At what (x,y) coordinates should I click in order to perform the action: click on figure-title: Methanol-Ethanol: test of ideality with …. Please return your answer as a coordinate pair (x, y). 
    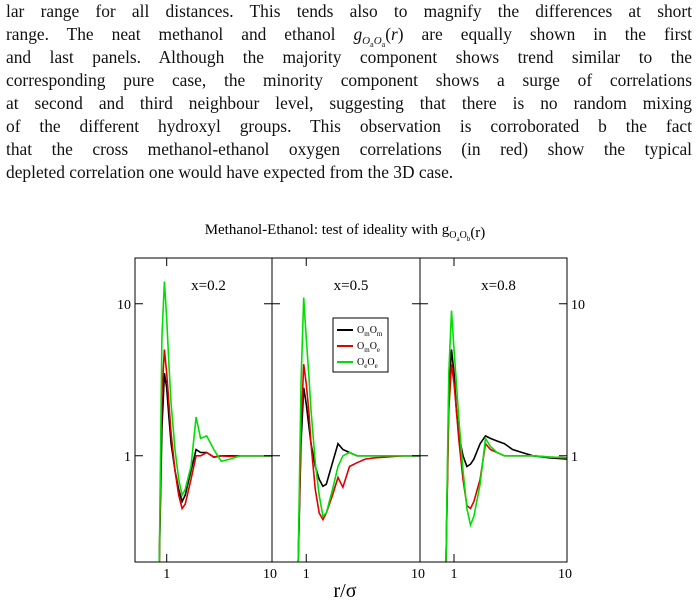
    Looking at the image, I should click on (345, 232).